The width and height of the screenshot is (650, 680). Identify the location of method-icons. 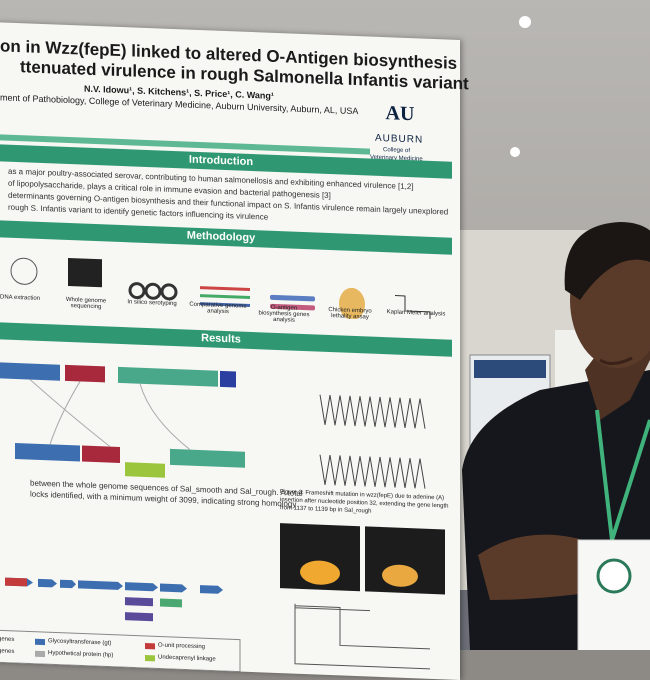
(220, 288).